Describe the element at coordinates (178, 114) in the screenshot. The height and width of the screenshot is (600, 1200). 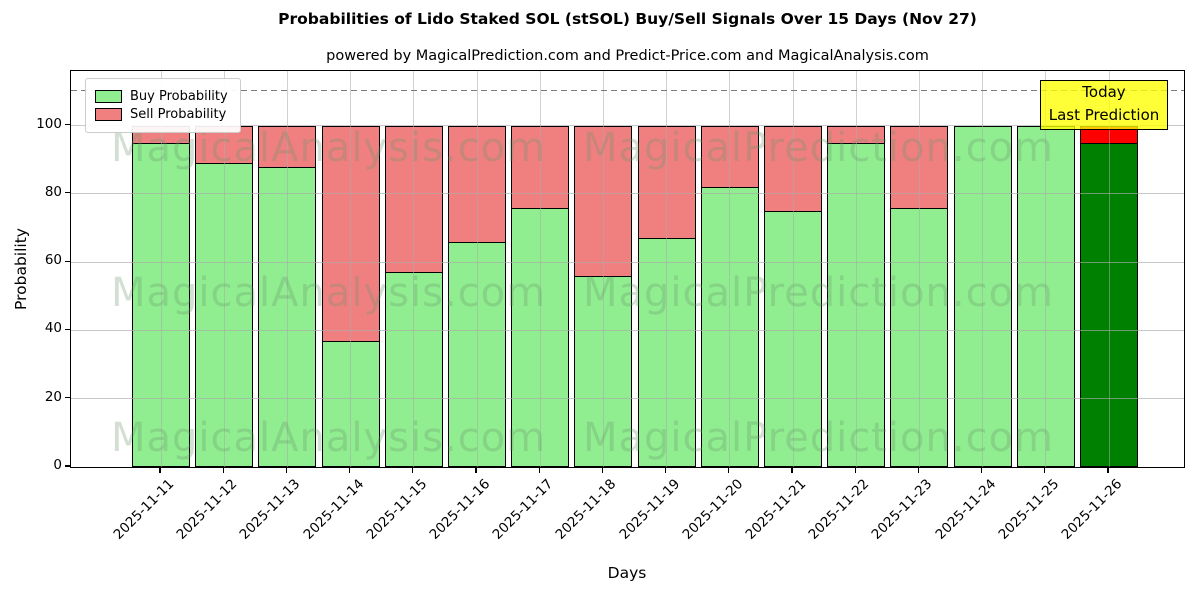
I see `legend-sell-label: Sell Probability` at that location.